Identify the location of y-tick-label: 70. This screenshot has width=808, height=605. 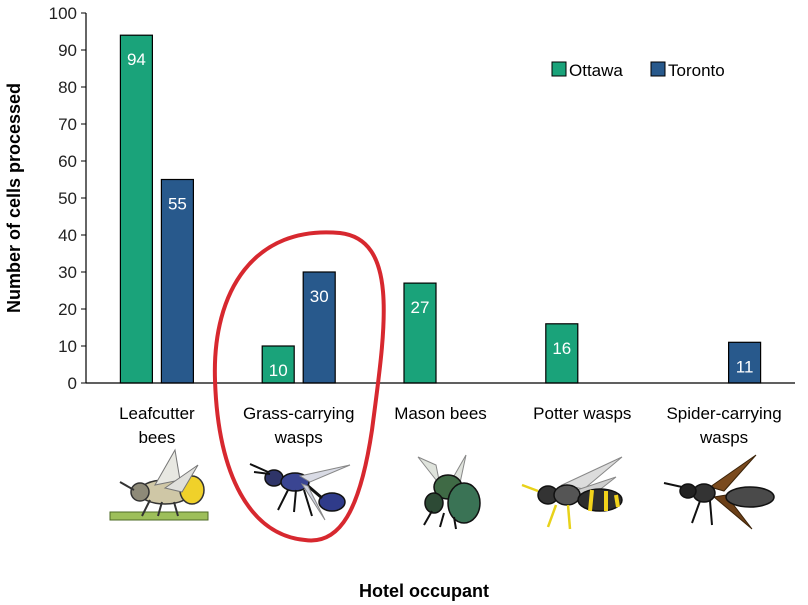
(67, 124).